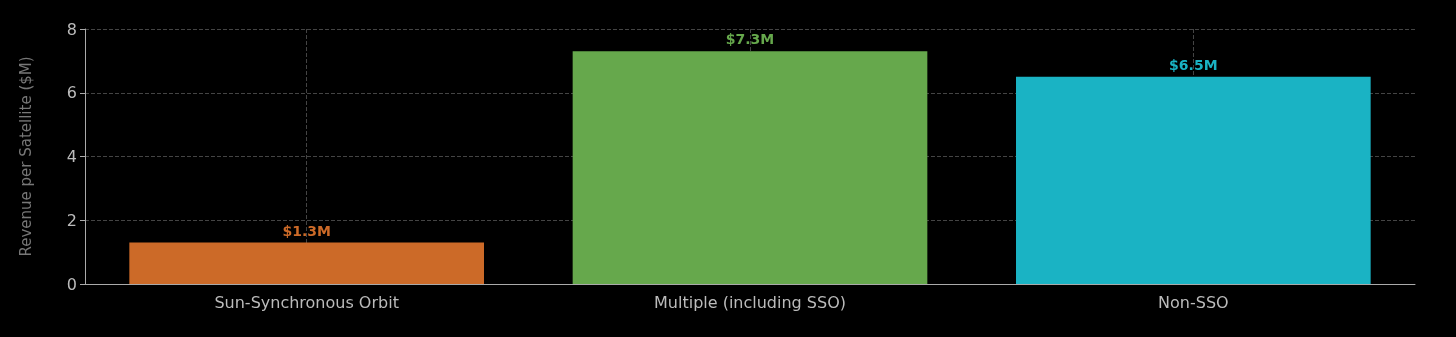 The image size is (1456, 337). What do you see at coordinates (306, 230) in the screenshot?
I see `data-label: $1.3M` at bounding box center [306, 230].